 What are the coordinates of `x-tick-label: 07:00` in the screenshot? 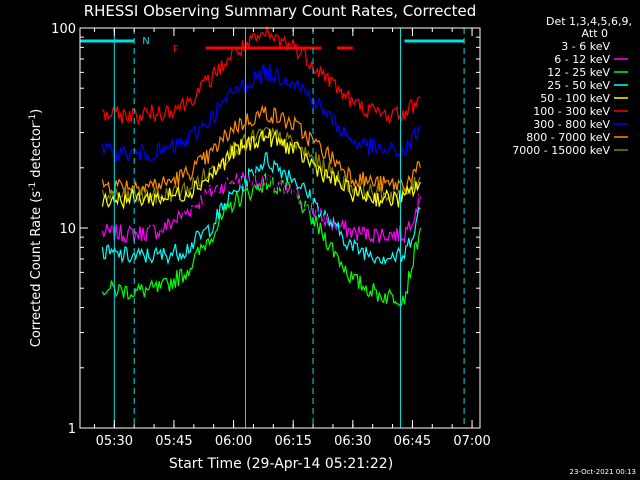 It's located at (471, 441).